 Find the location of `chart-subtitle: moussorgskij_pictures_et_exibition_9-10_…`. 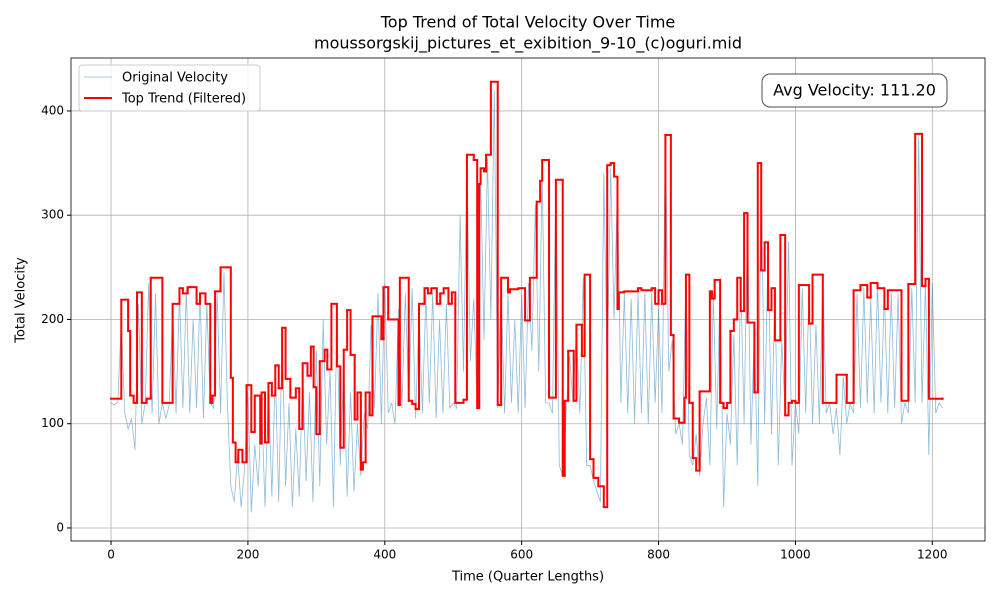

chart-subtitle: moussorgskij_pictures_et_exibition_9-10_… is located at coordinates (528, 44).